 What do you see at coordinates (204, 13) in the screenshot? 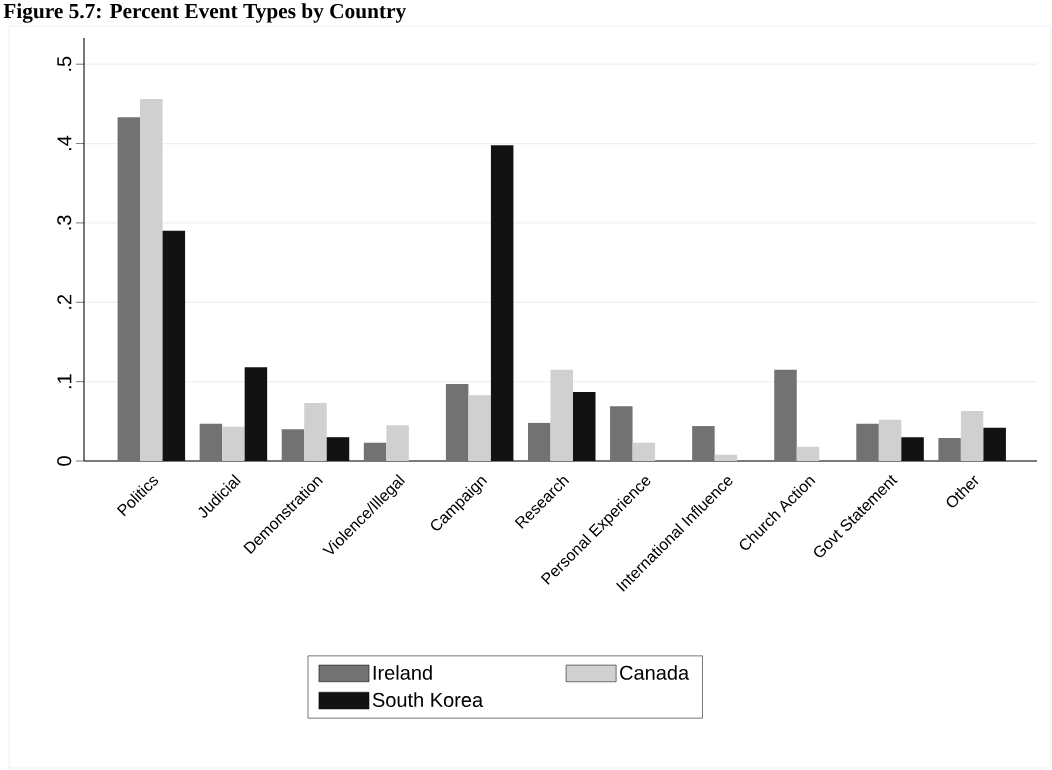
I see `chart-title: Figure 5.7: Percent Event Types by Country` at bounding box center [204, 13].